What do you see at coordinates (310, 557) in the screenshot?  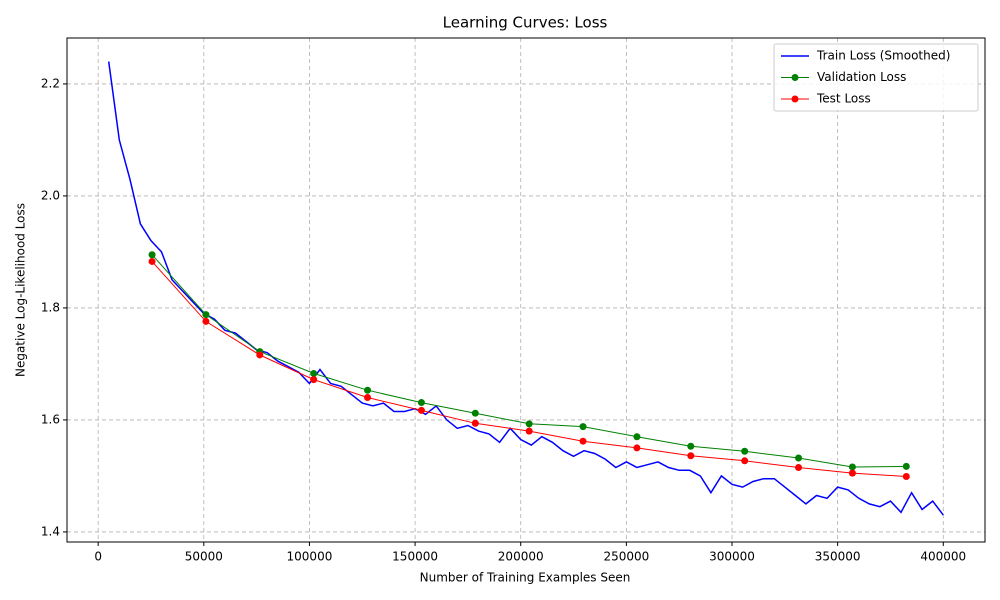 I see `x-tick-label: 100000` at bounding box center [310, 557].